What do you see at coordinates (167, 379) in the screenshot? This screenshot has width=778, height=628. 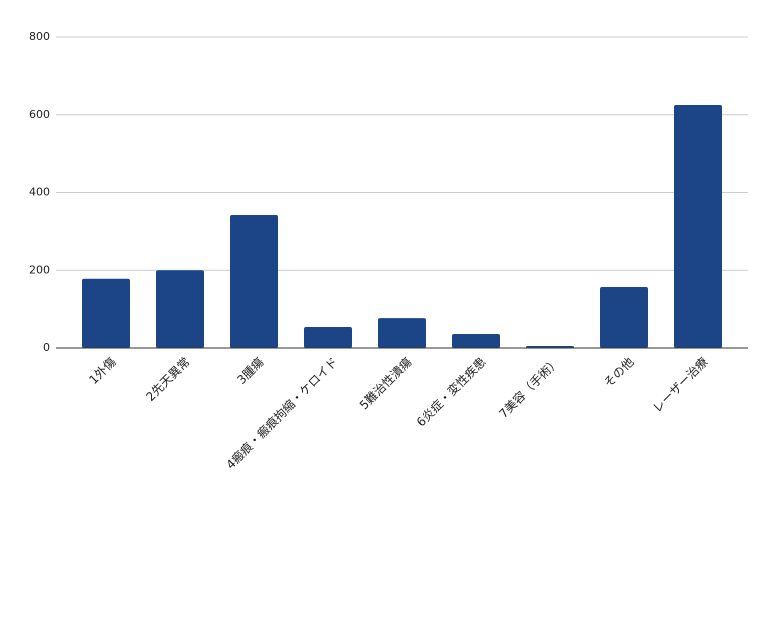 I see `x-tick-label: 2先天異常` at bounding box center [167, 379].